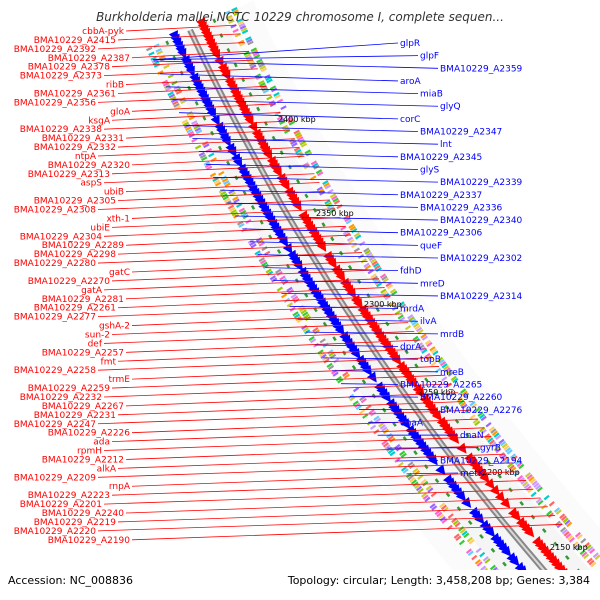 This screenshot has height=600, width=600. Describe the element at coordinates (411, 272) in the screenshot. I see `gene-label: fdhD` at that location.